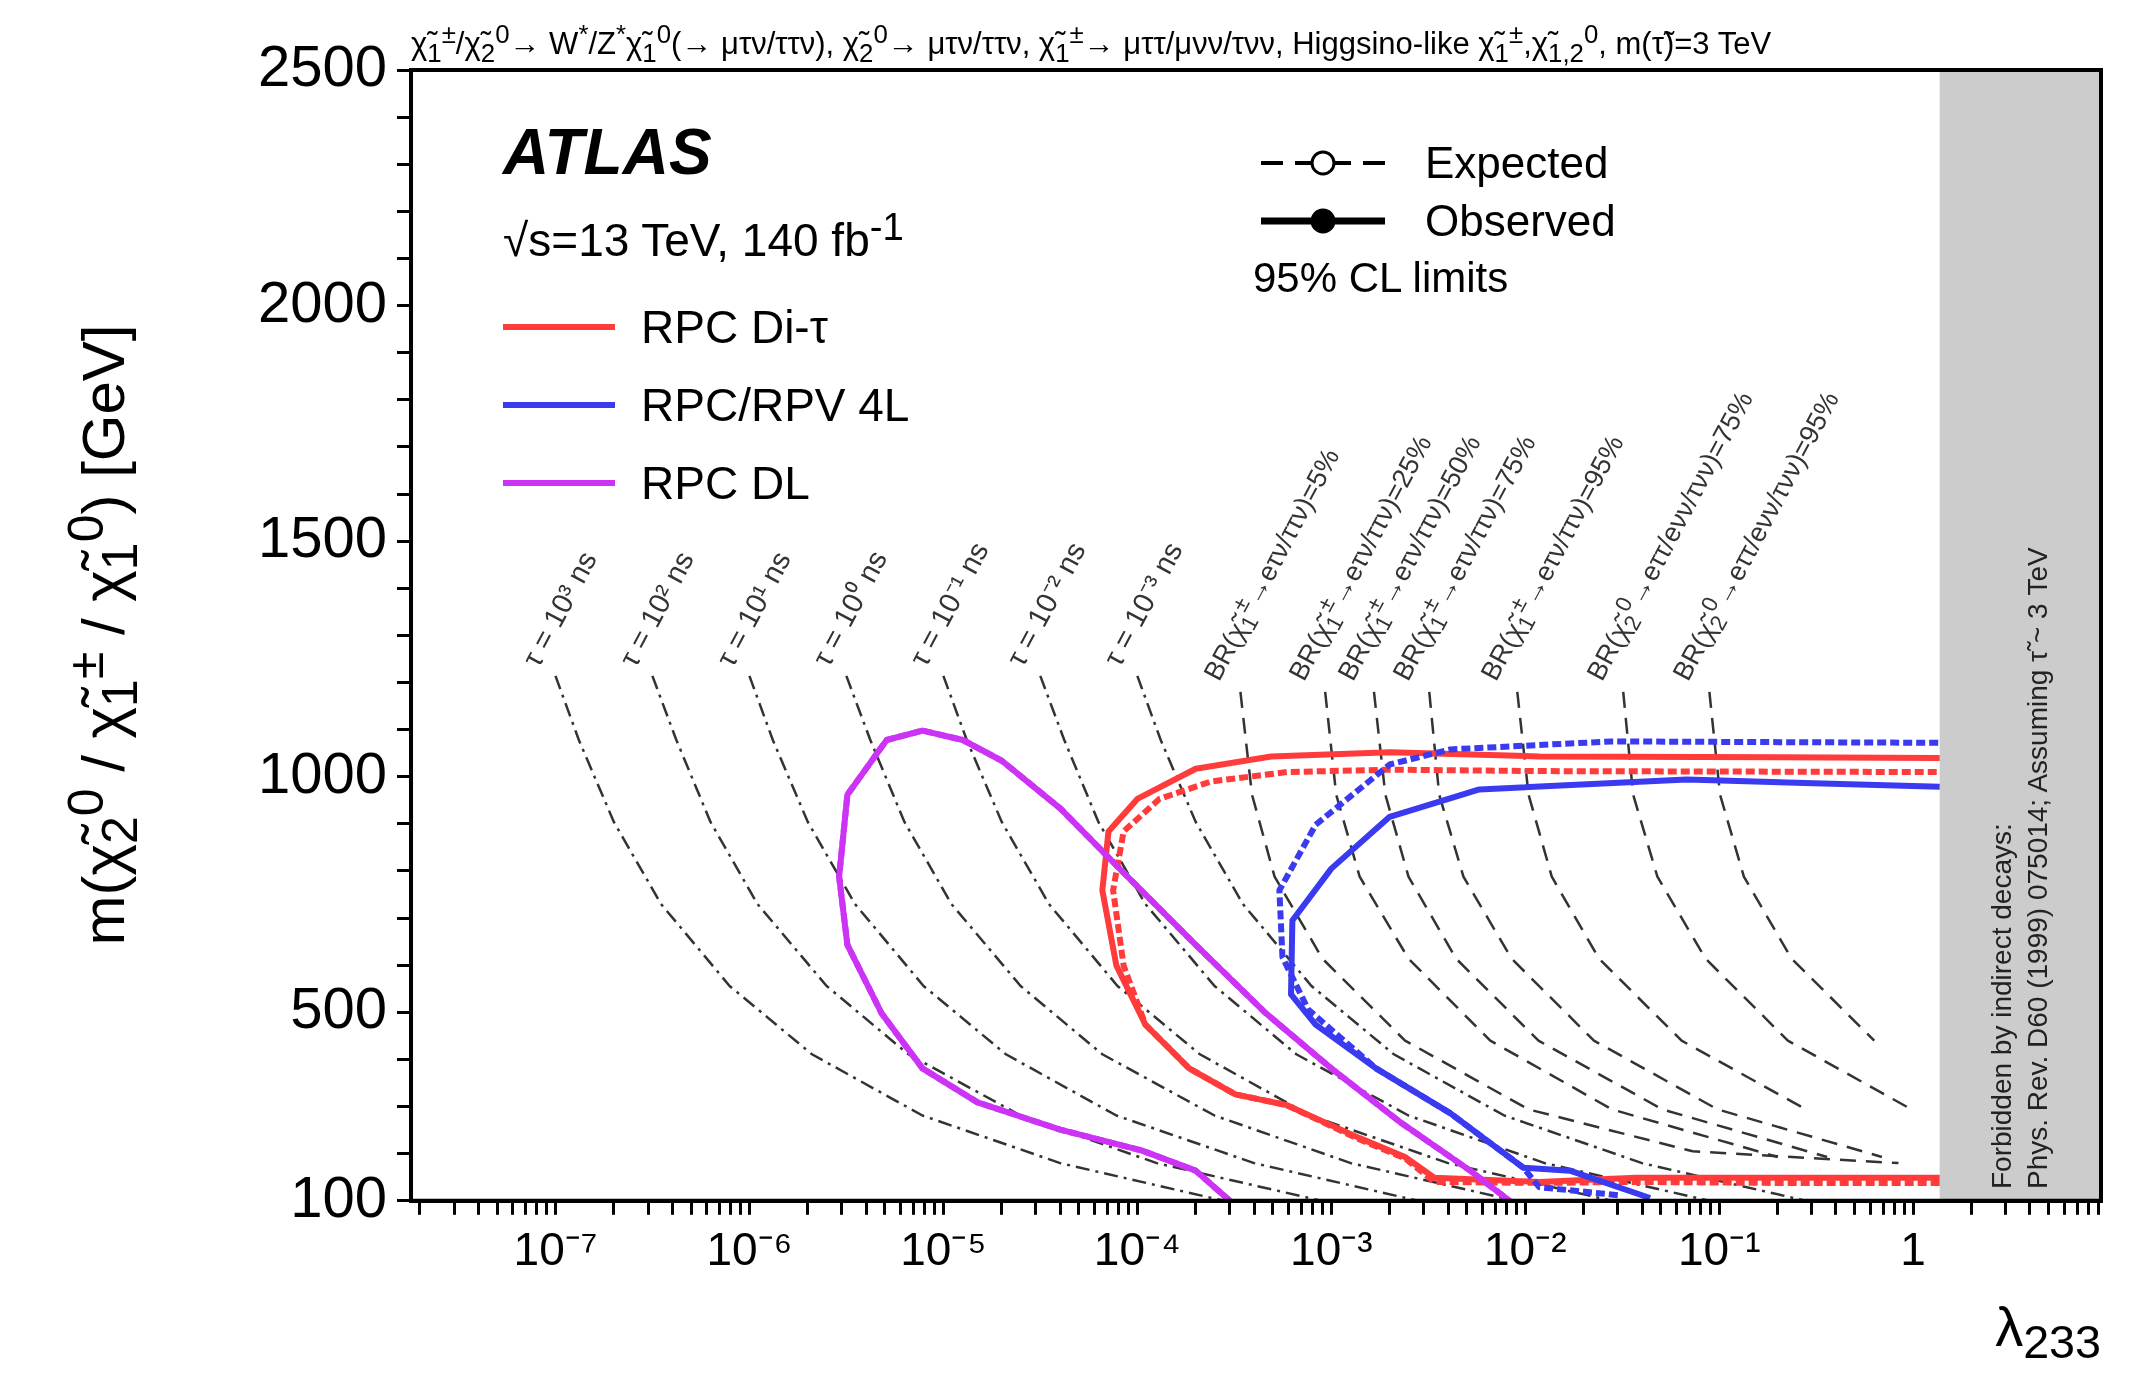  What do you see at coordinates (1381, 278) in the screenshot?
I see `annotation: 95% CL limits` at bounding box center [1381, 278].